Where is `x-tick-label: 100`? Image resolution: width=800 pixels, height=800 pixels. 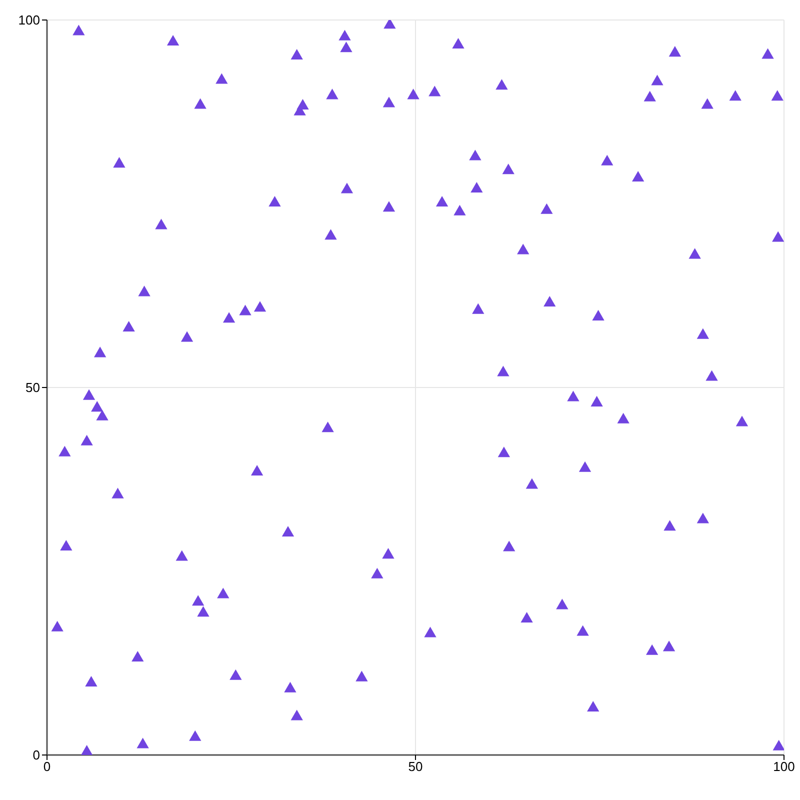 x-tick-label: 100 is located at coordinates (784, 766).